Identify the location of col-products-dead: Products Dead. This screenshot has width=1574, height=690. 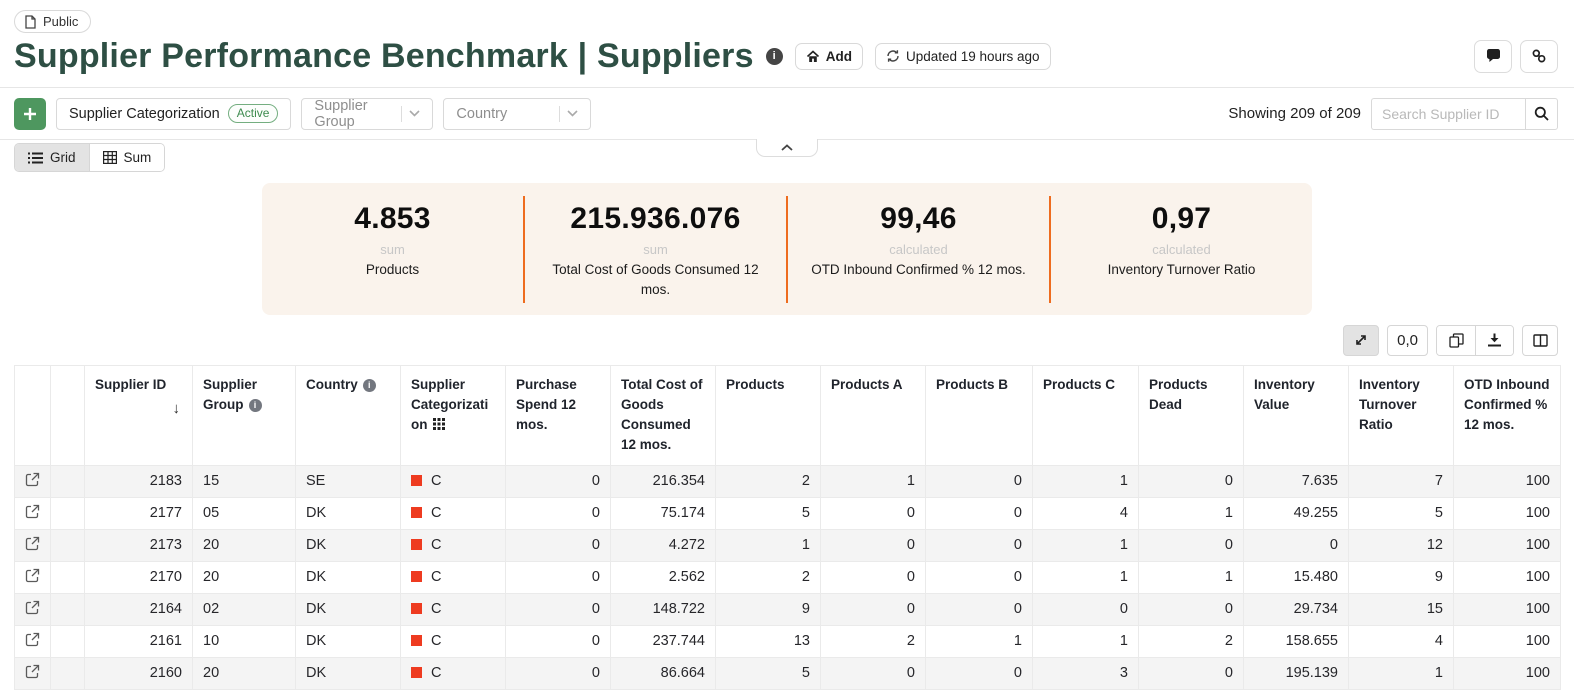
(1191, 415).